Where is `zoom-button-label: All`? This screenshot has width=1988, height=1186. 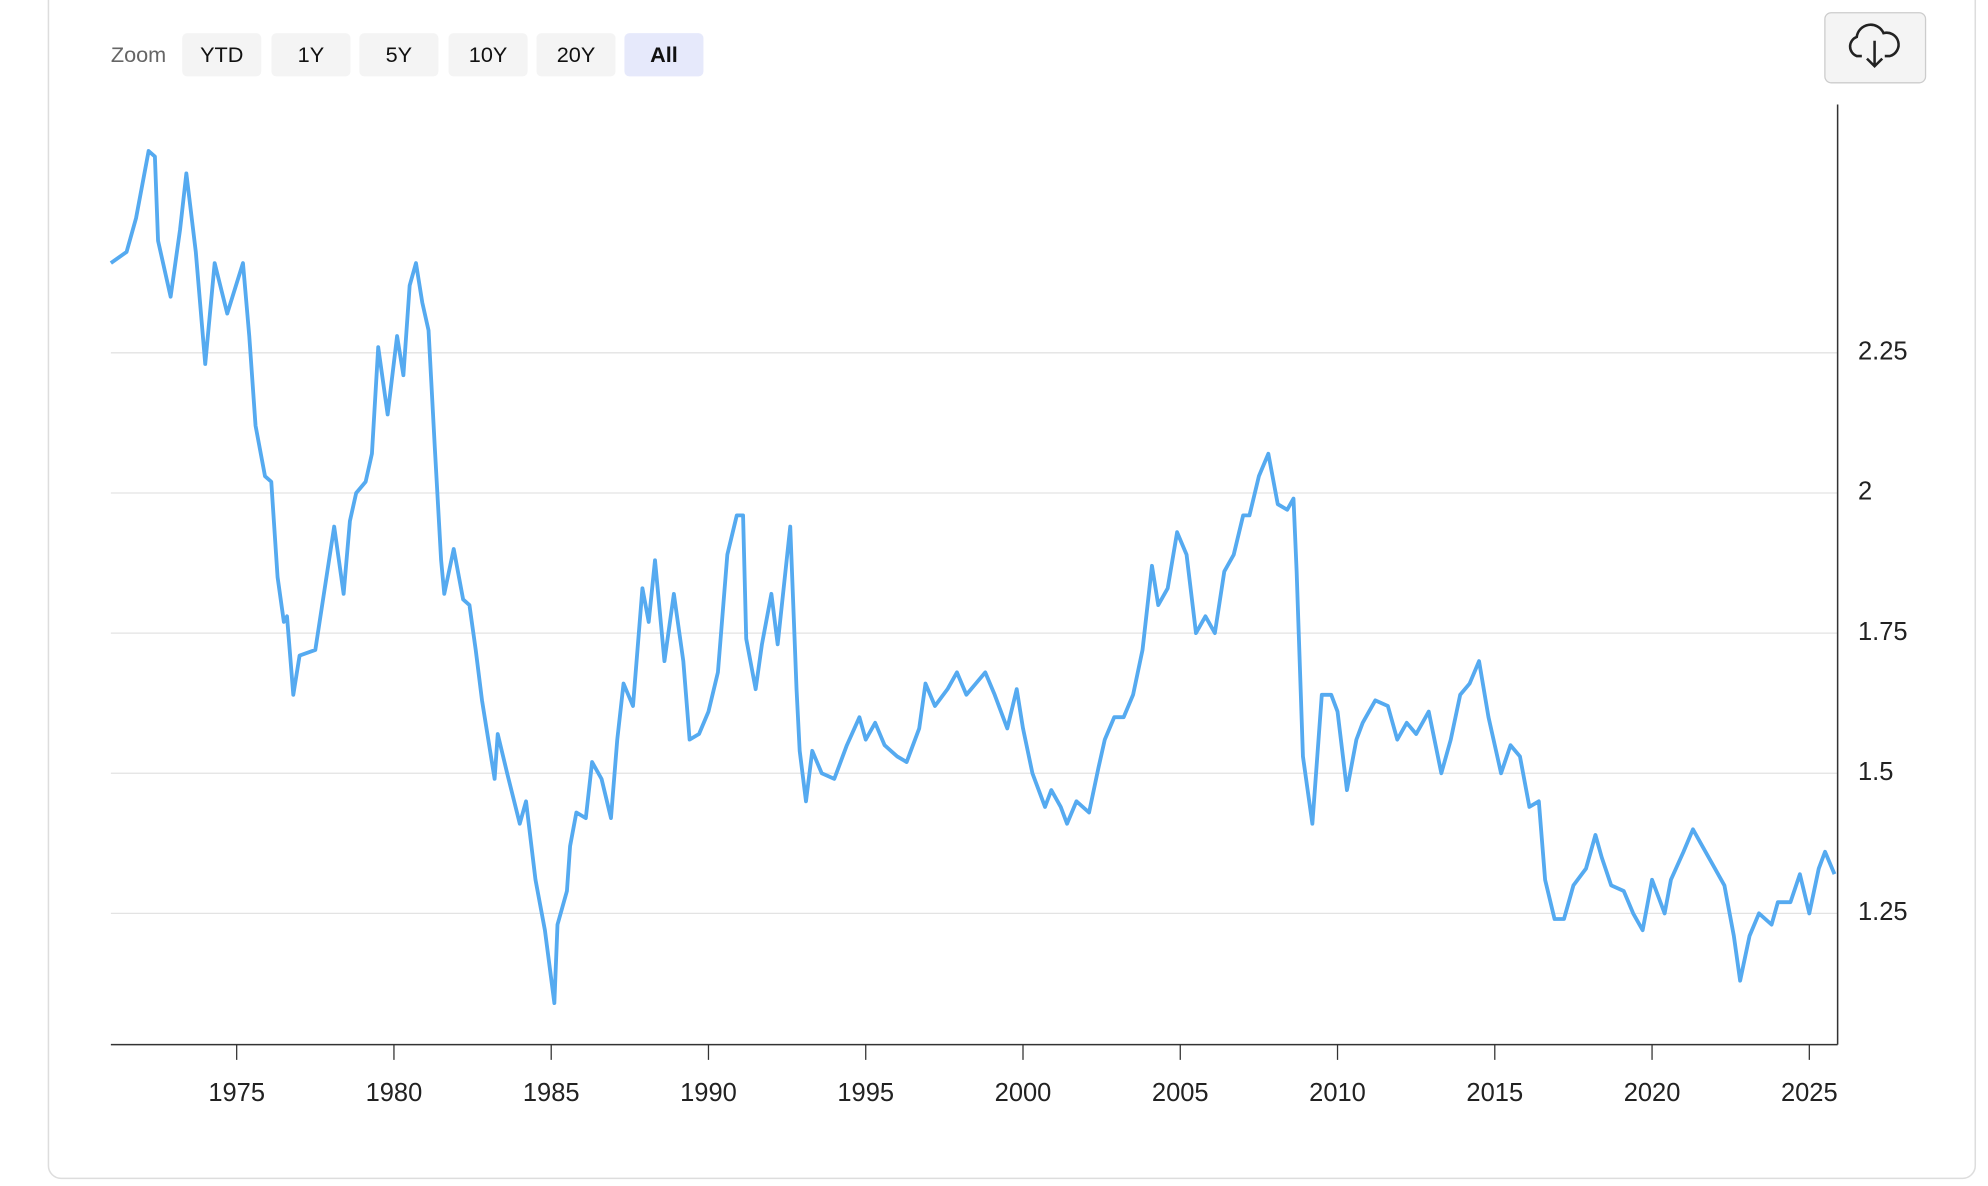 zoom-button-label: All is located at coordinates (664, 54).